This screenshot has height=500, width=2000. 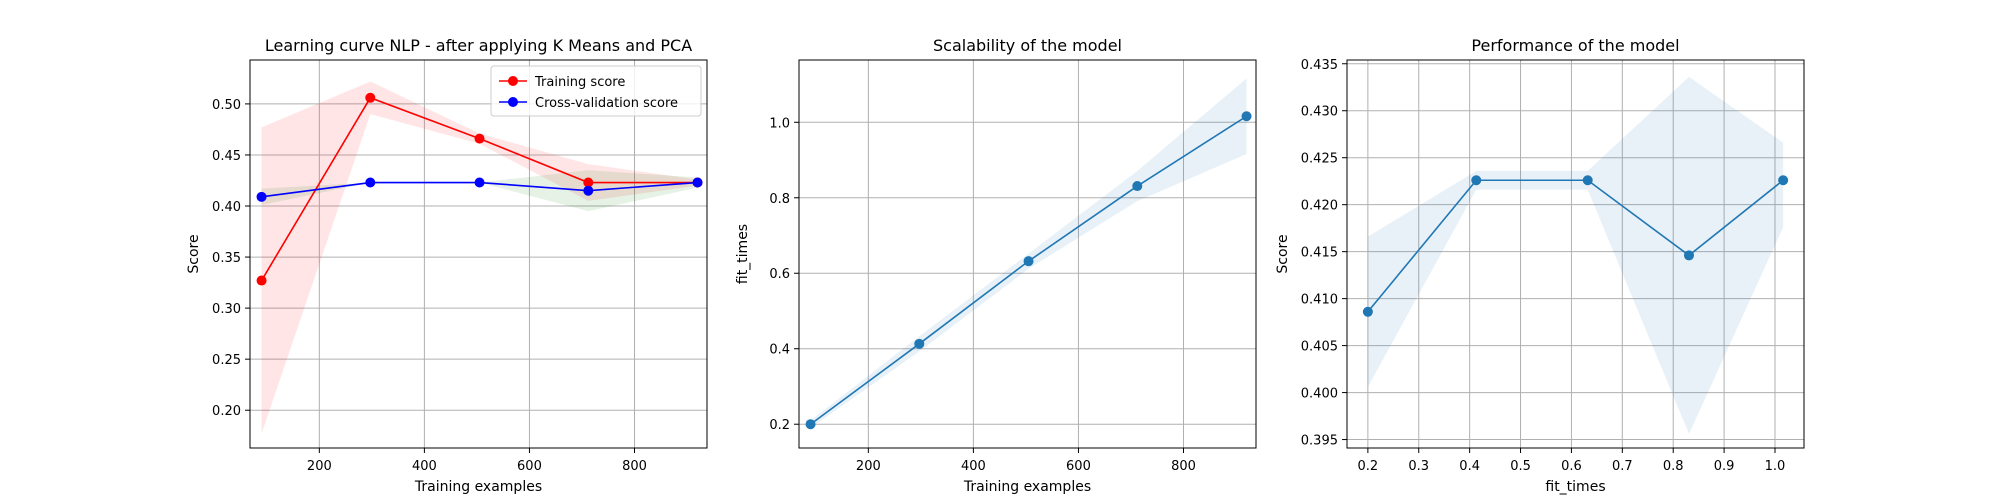 What do you see at coordinates (1418, 466) in the screenshot?
I see `x-tick-label: 0.3` at bounding box center [1418, 466].